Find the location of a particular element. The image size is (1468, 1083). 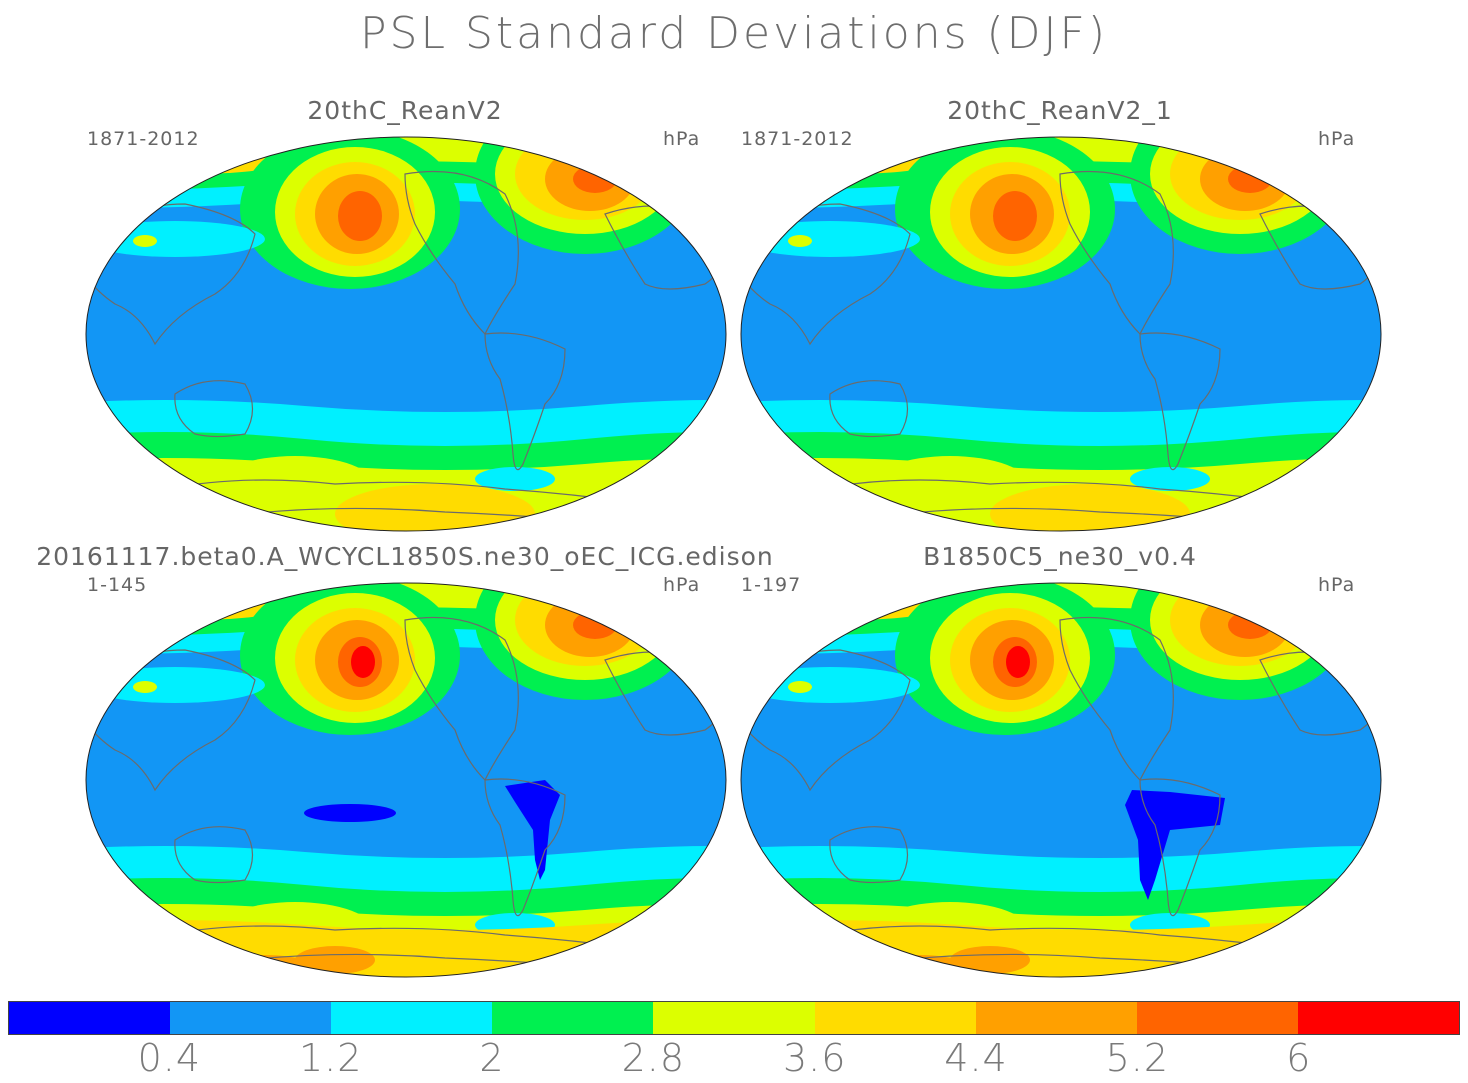

colorbar is located at coordinates (734, 1018).